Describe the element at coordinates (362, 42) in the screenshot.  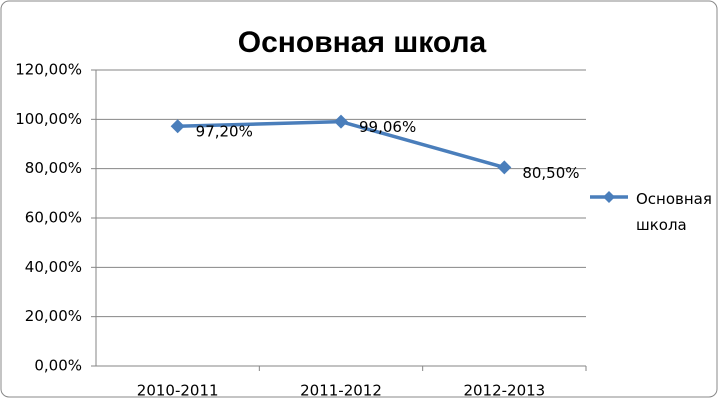
I see `chart-title: Основная школа` at that location.